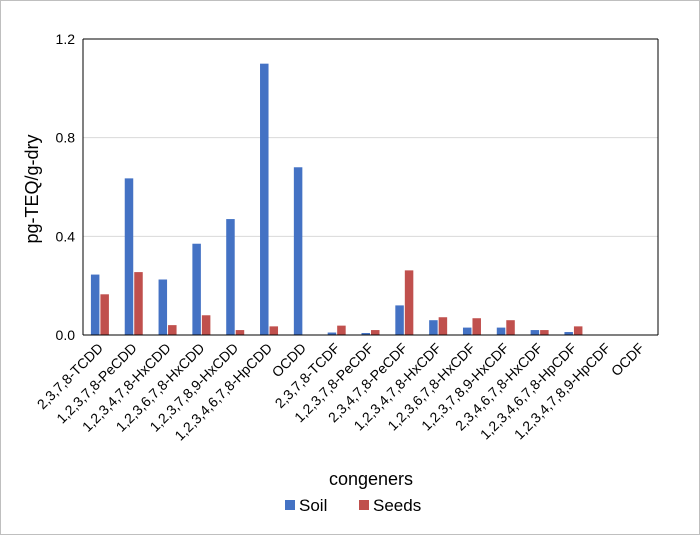  What do you see at coordinates (371, 479) in the screenshot?
I see `x-axis-title: congeners` at bounding box center [371, 479].